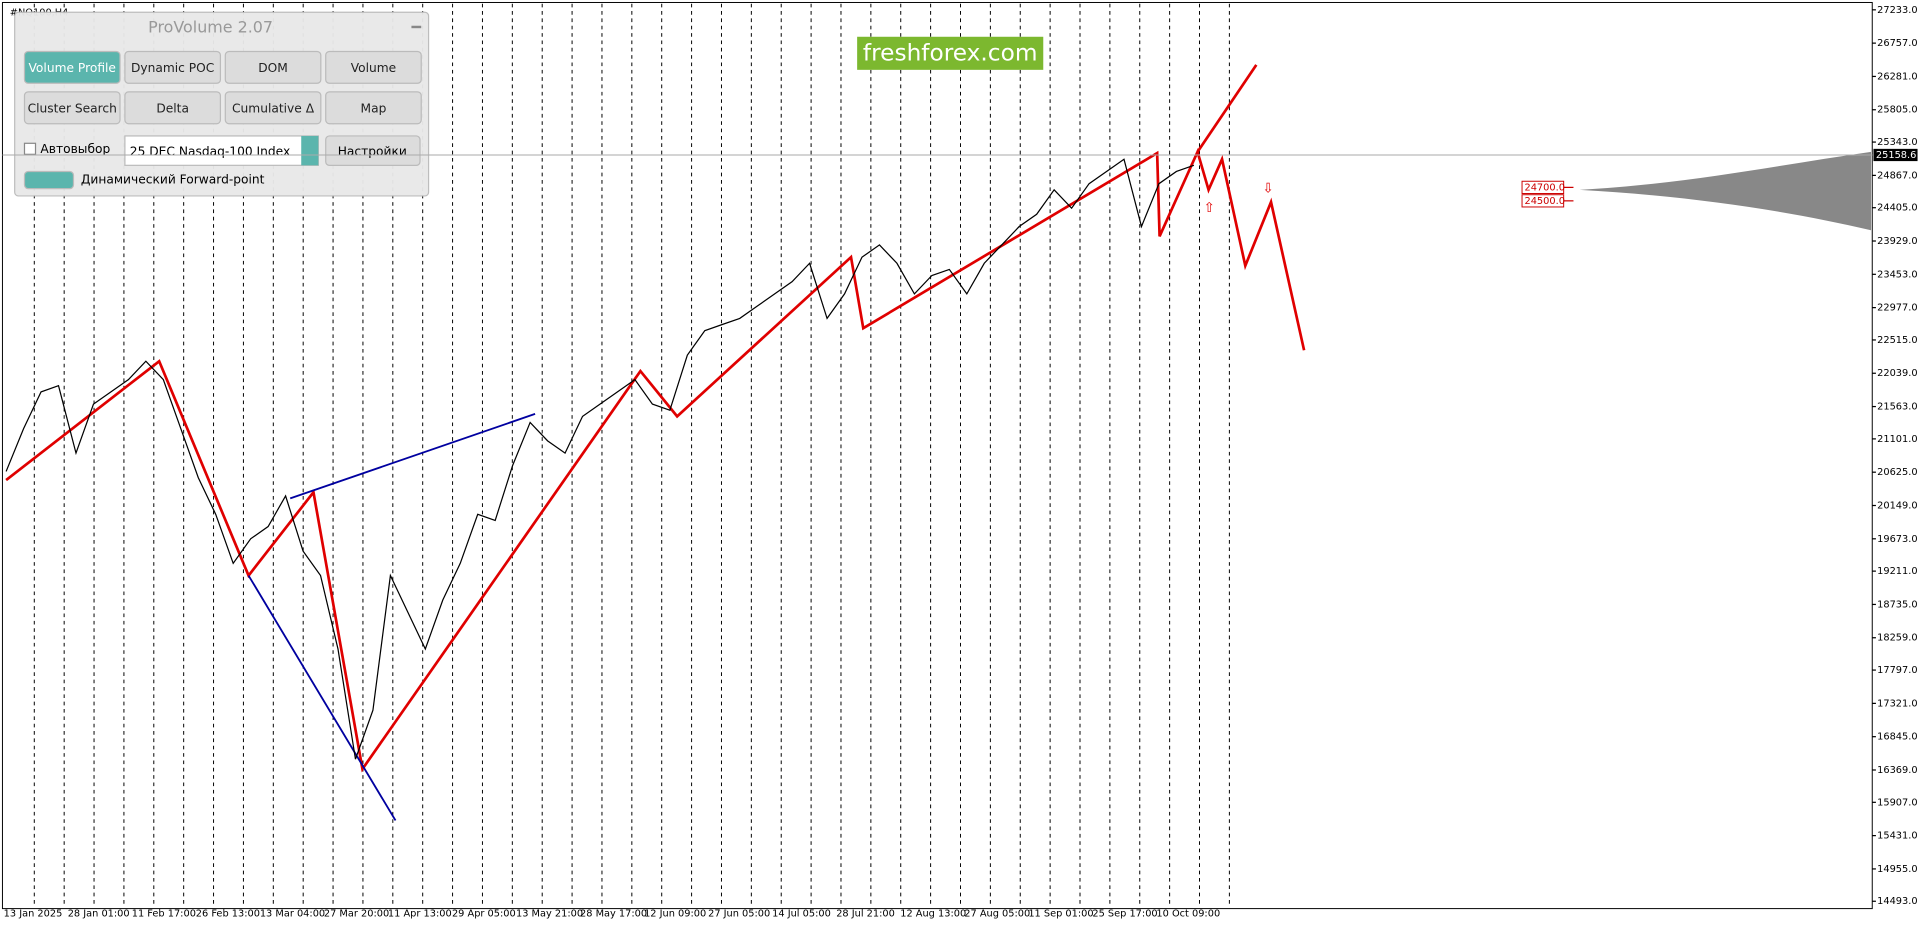 This screenshot has width=1920, height=927. Describe the element at coordinates (1897, 737) in the screenshot. I see `y-tick-label: 16845.0` at that location.